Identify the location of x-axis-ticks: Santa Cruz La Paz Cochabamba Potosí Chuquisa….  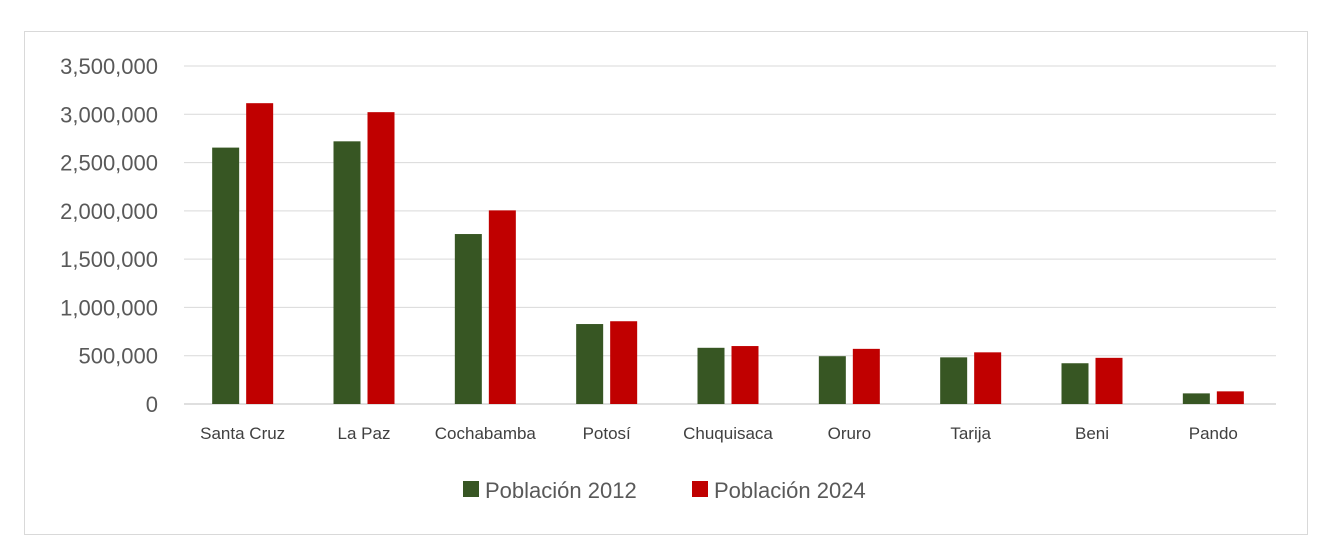
(719, 433).